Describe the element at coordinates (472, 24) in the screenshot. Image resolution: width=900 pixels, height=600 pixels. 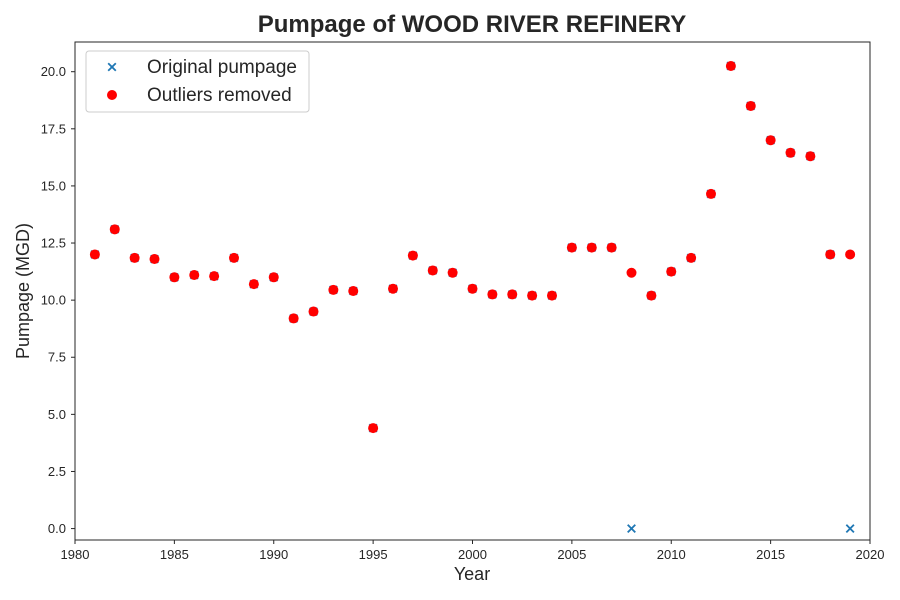
I see `chart-title: Pumpage of WOOD RIVER REFINERY` at that location.